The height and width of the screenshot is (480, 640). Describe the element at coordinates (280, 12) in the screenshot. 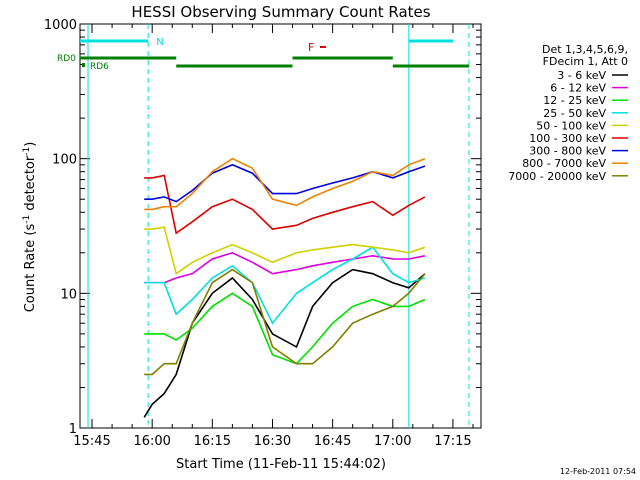

I see `chart-title: HESSI Observing Summary Count Rates` at that location.